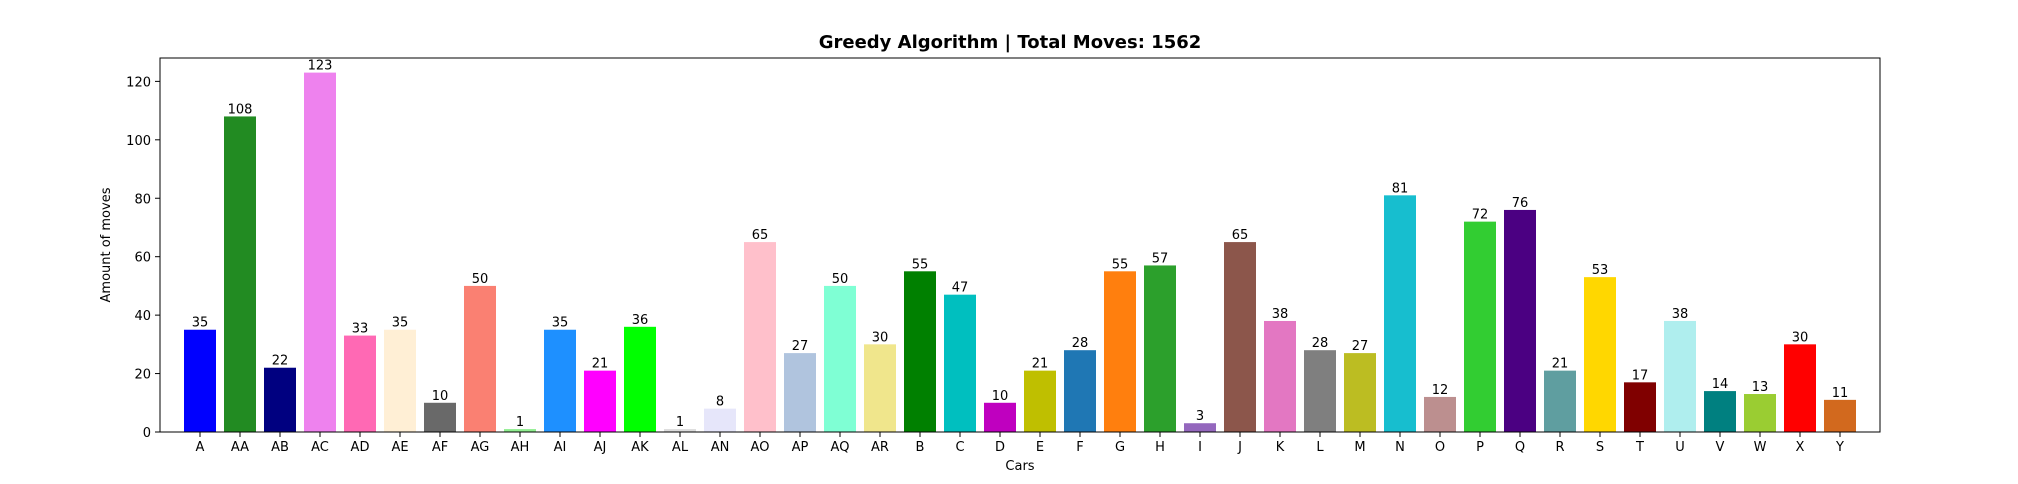 This screenshot has width=2018, height=484. Describe the element at coordinates (760, 447) in the screenshot. I see `x-tick-label-AO: AO` at that location.